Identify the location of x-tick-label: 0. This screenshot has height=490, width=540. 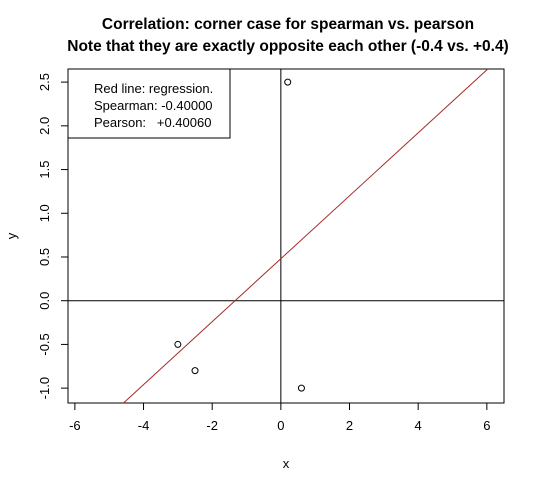
(280, 425).